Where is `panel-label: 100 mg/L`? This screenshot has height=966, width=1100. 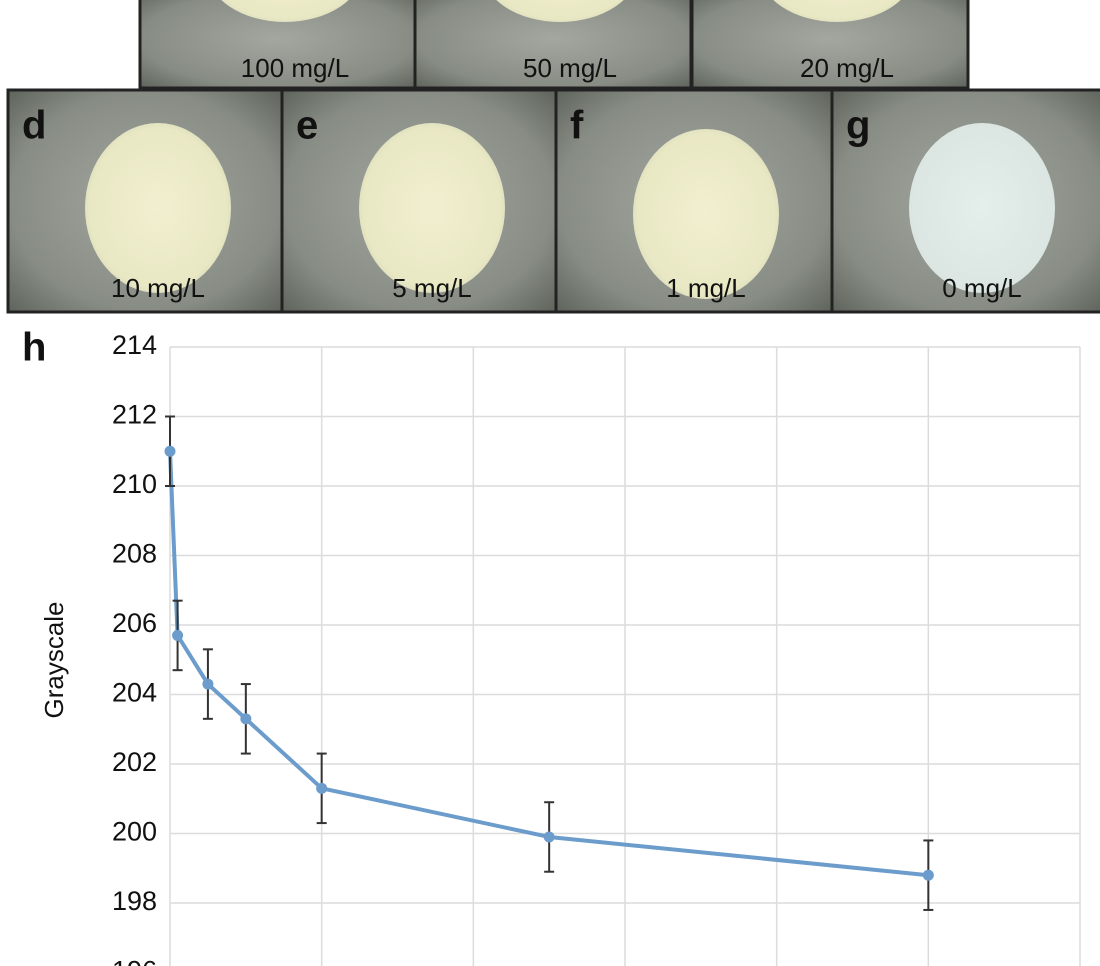
panel-label: 100 mg/L is located at coordinates (295, 68).